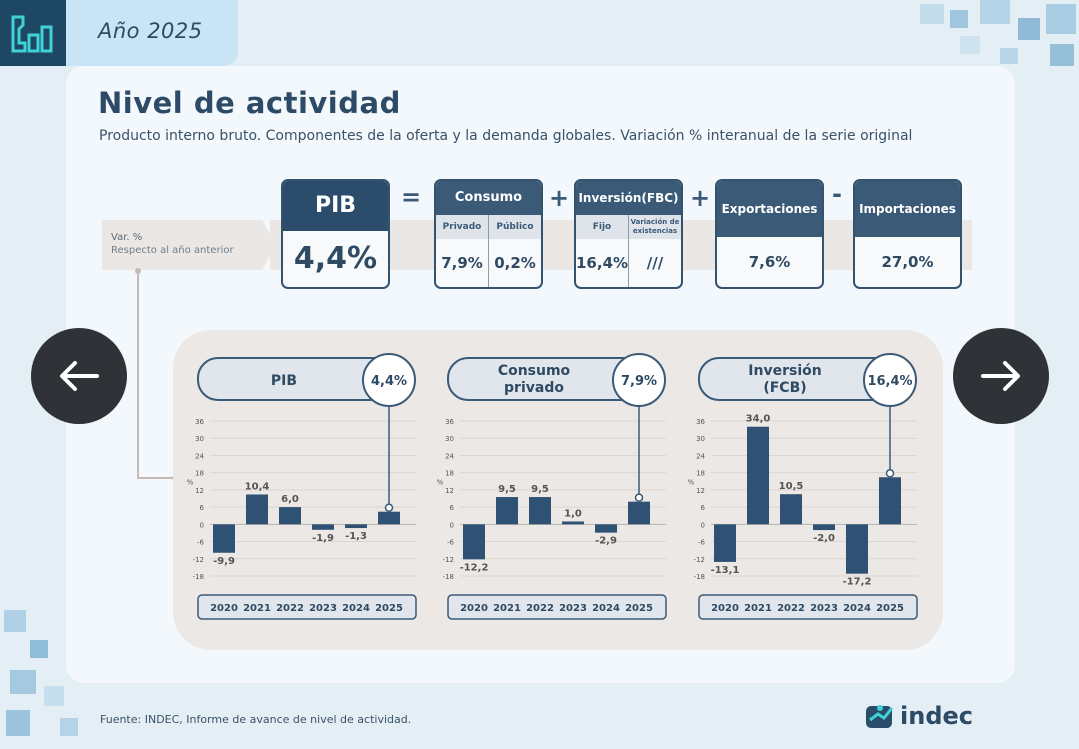 This screenshot has width=1079, height=749. Describe the element at coordinates (824, 538) in the screenshot. I see `bar-data-label: -2,0` at that location.